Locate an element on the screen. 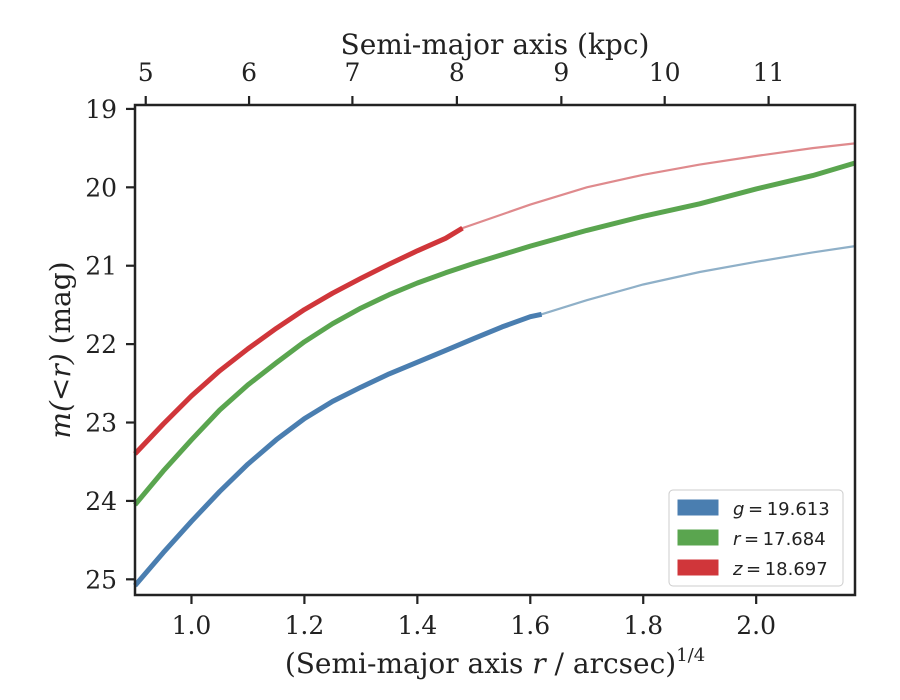  left-ticks: 19 20 21 22 23 24 25 is located at coordinates (110, 344).